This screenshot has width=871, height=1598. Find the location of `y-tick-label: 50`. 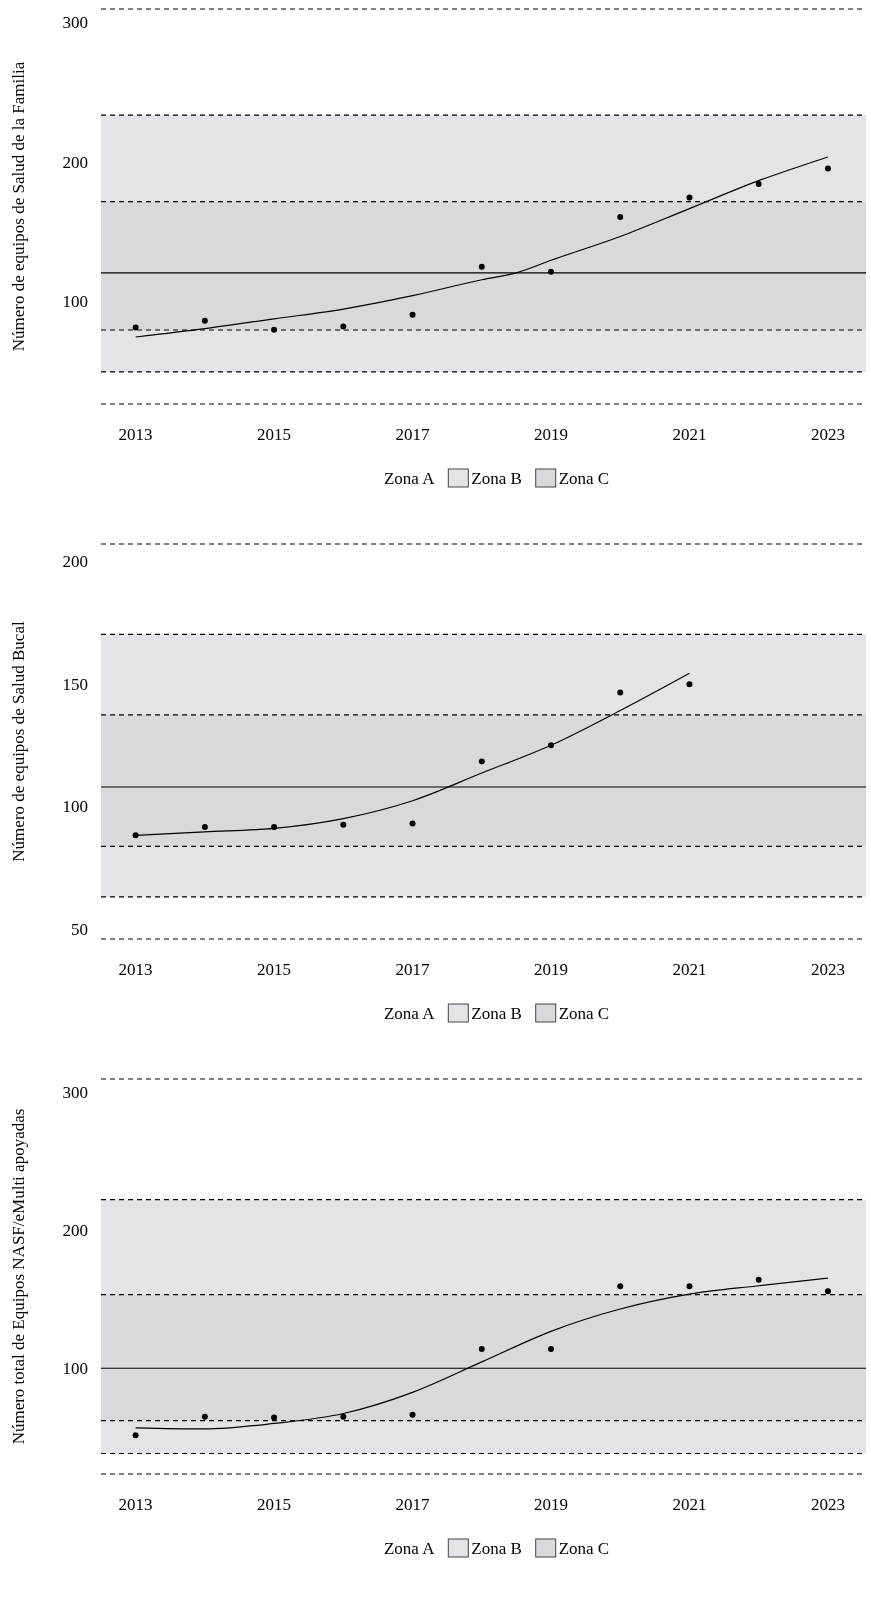

y-tick-label: 50 is located at coordinates (79, 930).